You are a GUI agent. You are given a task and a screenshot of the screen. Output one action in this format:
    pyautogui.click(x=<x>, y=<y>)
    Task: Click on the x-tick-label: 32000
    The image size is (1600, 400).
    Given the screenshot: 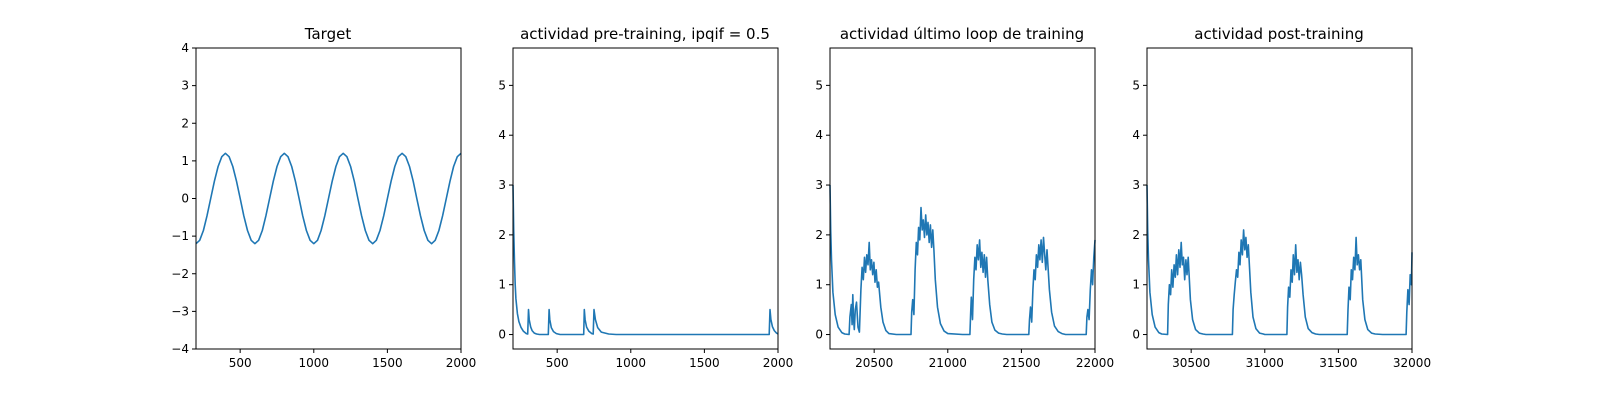 What is the action you would take?
    pyautogui.click(x=1412, y=363)
    